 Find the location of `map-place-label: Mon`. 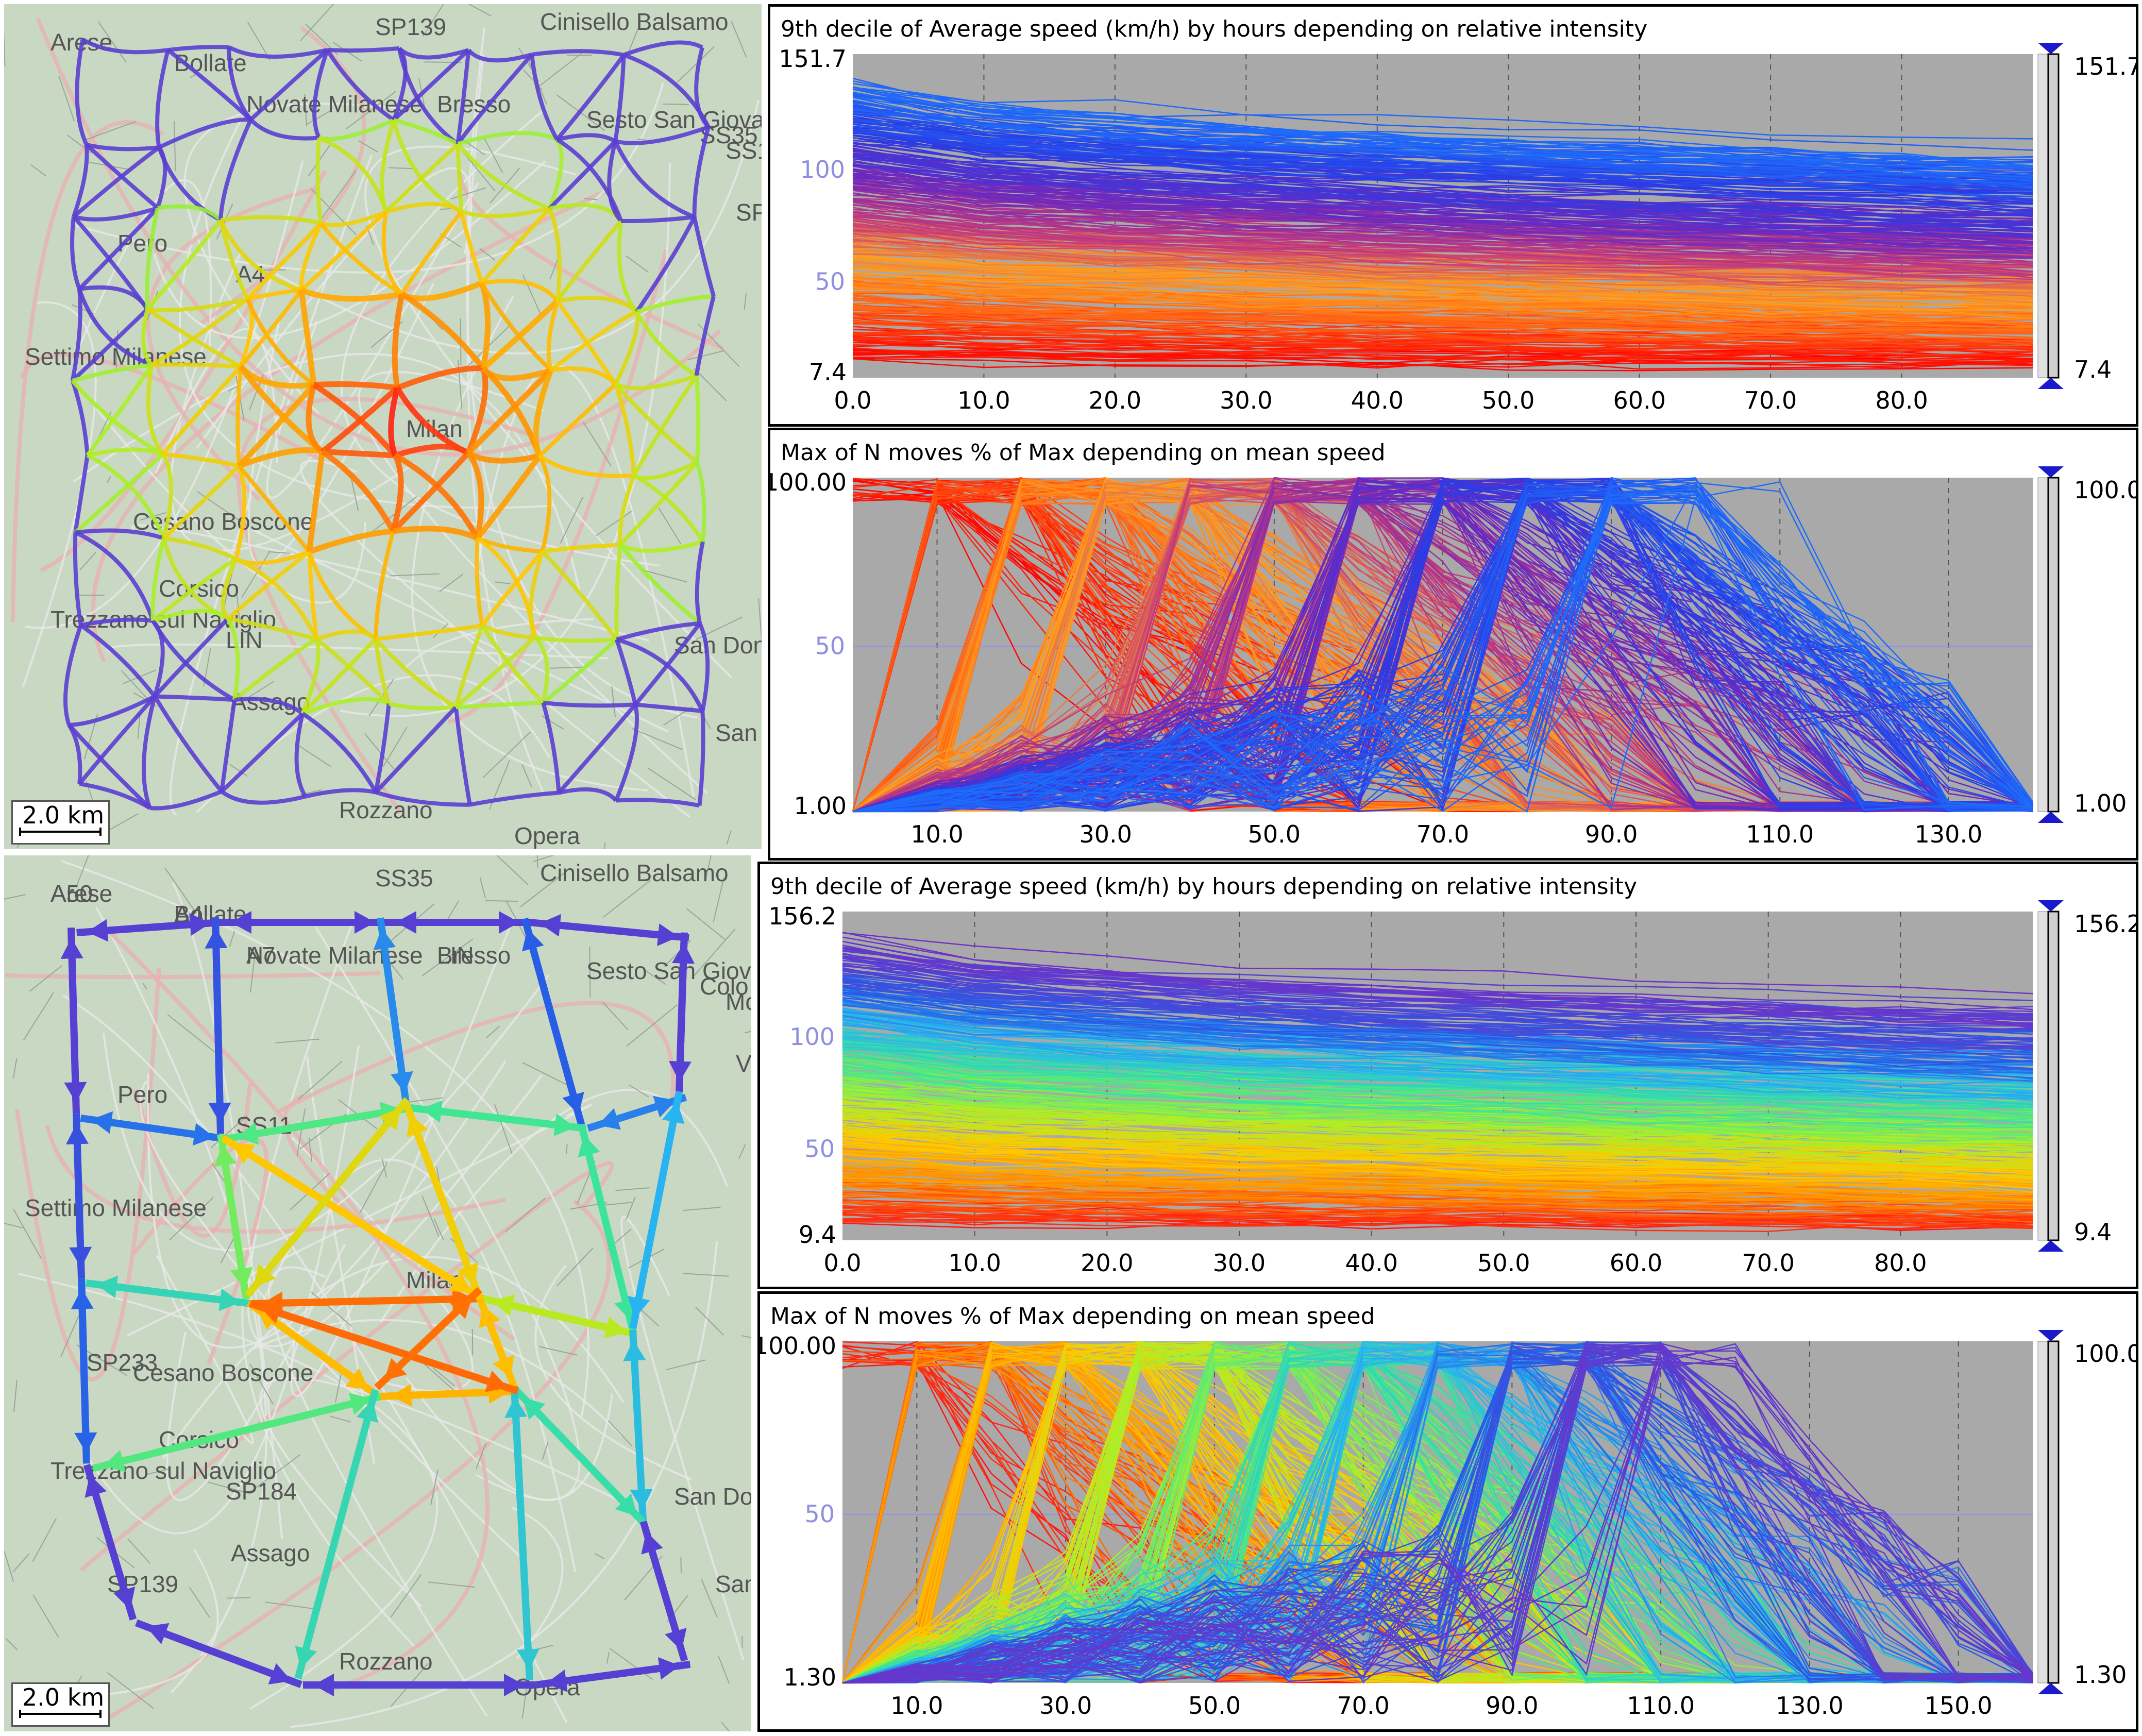

map-place-label: Mon is located at coordinates (738, 1001).